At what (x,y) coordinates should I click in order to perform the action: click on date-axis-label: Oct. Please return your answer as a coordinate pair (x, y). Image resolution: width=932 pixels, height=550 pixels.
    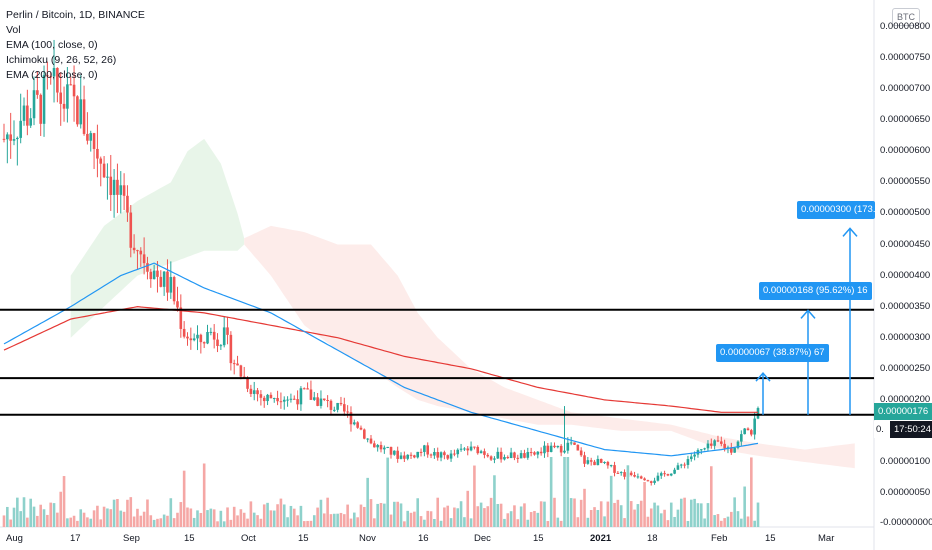
    Looking at the image, I should click on (248, 538).